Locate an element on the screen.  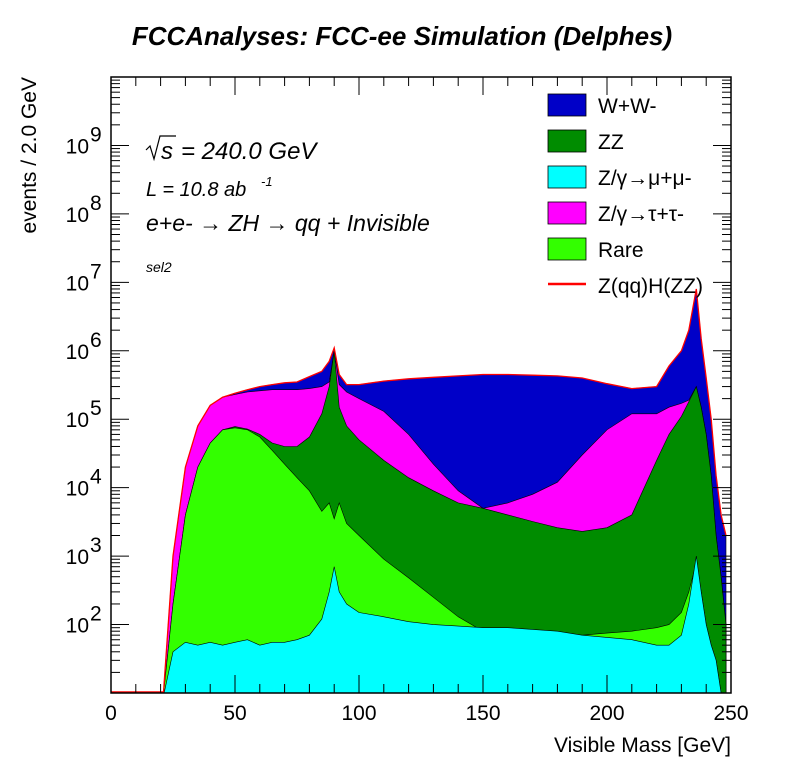
legend-label-z-qq-h-zz-: Z(qq)H(ZZ) is located at coordinates (650, 286).